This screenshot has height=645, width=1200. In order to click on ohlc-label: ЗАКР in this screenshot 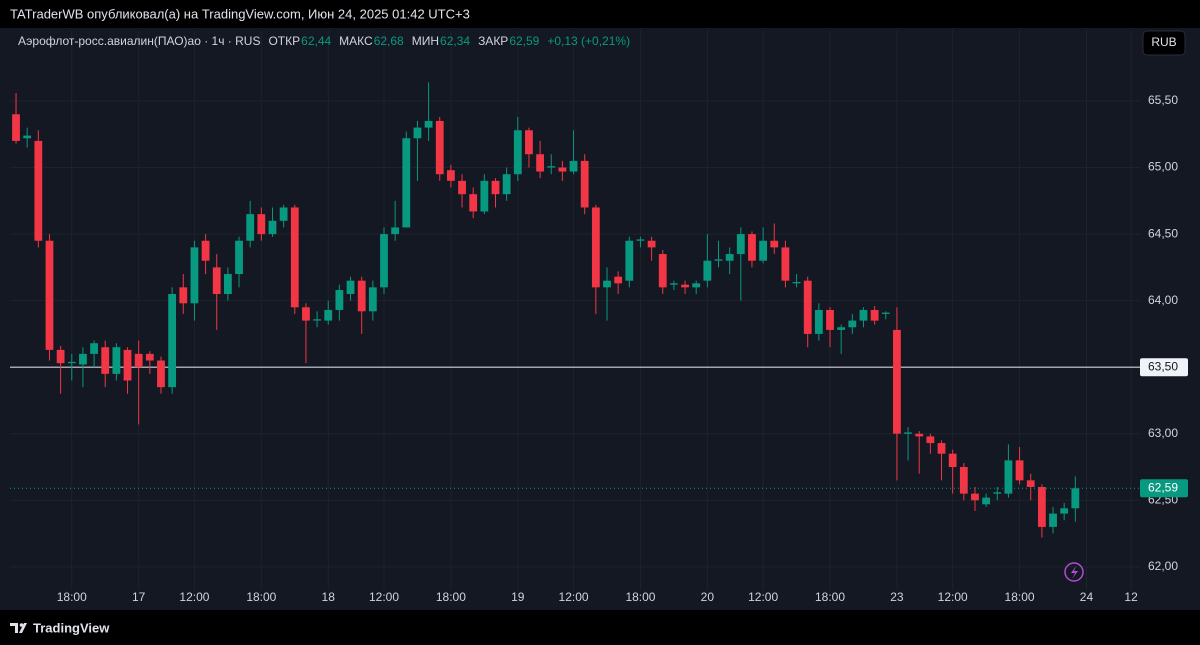, I will do `click(493, 41)`.